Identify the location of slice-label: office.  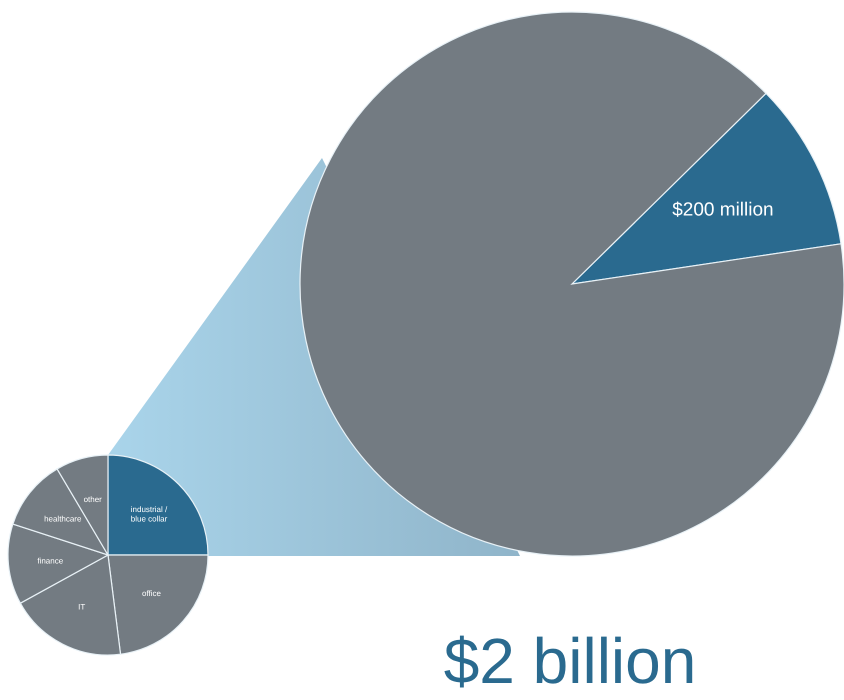
(152, 593).